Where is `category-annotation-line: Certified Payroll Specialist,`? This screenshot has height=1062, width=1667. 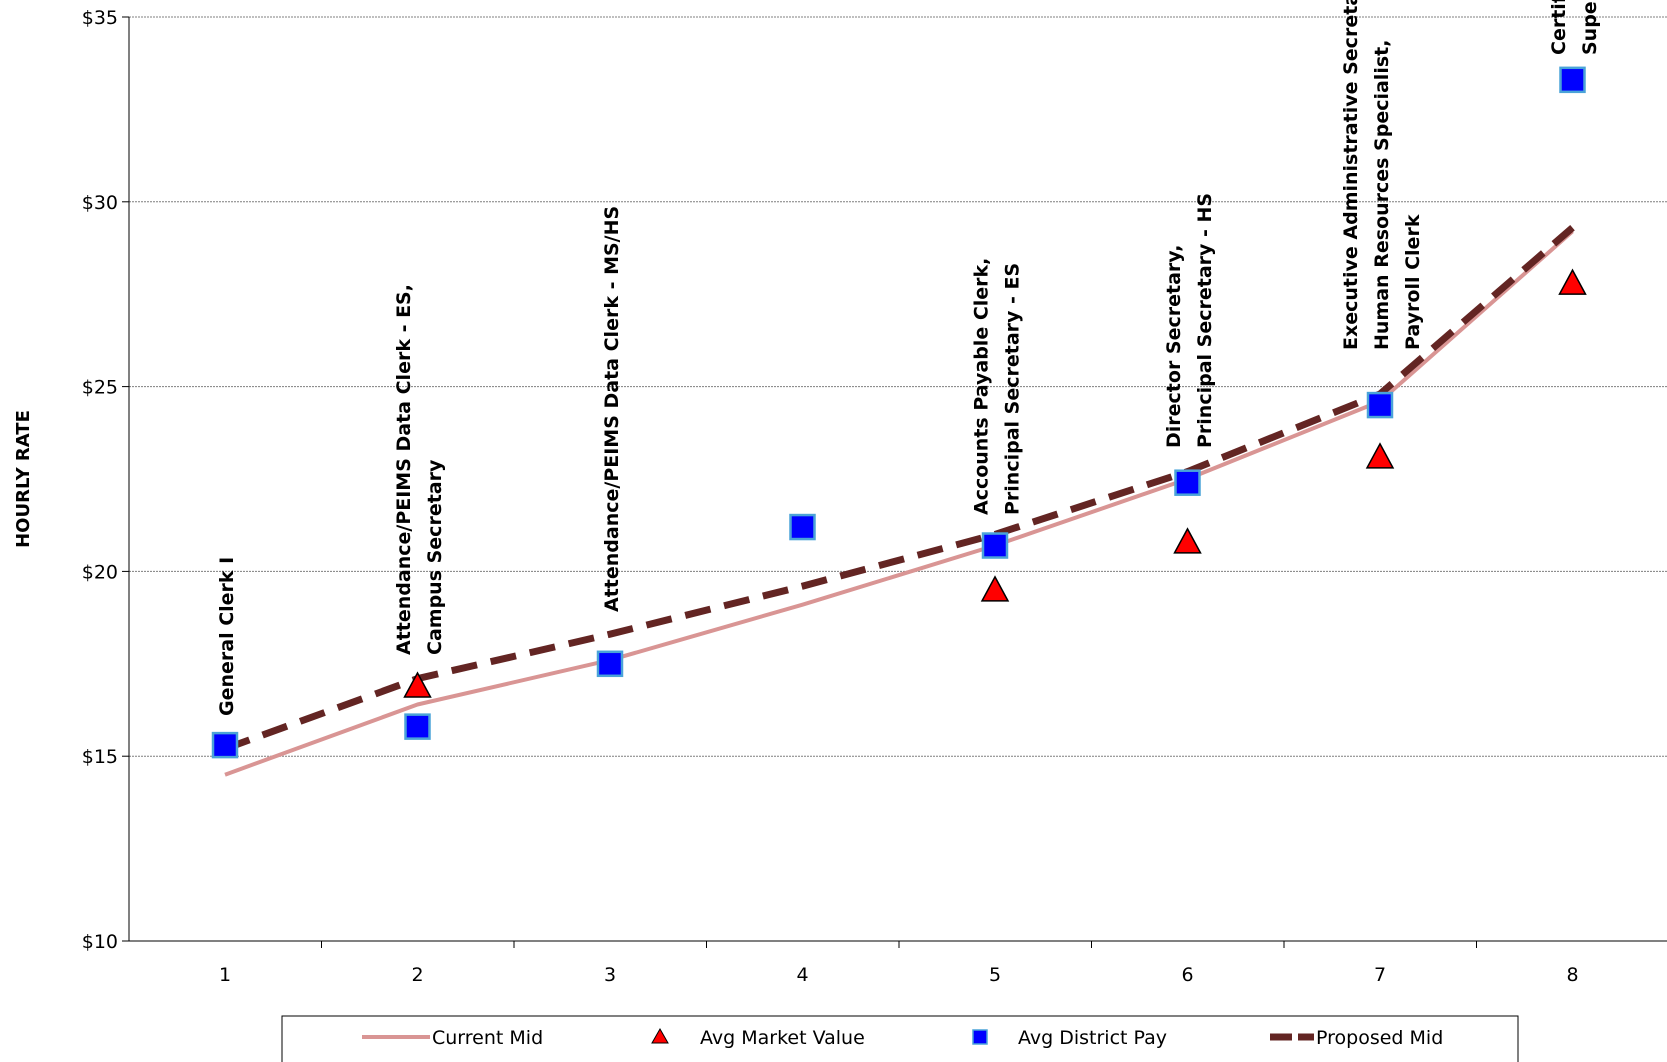 category-annotation-line: Certified Payroll Specialist, is located at coordinates (1559, 27).